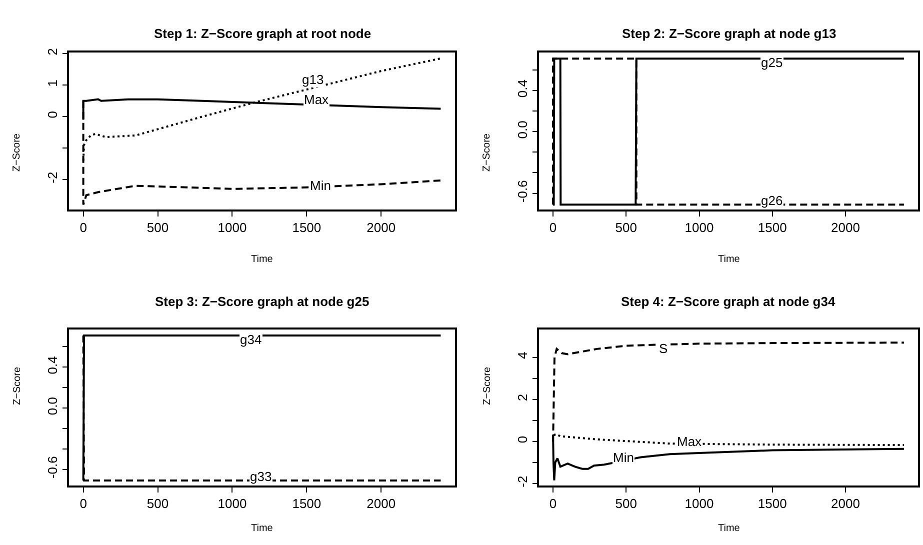 The width and height of the screenshot is (923, 545). Describe the element at coordinates (262, 301) in the screenshot. I see `chart-title: Step 3: Z−Score graph at node g25` at that location.